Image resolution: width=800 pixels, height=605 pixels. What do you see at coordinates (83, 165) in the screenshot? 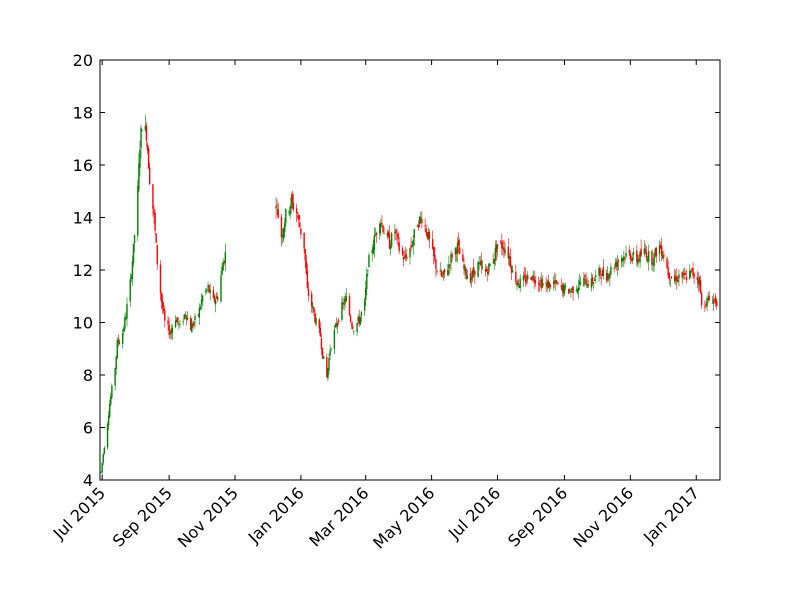
I see `y-tick-label: 16` at bounding box center [83, 165].